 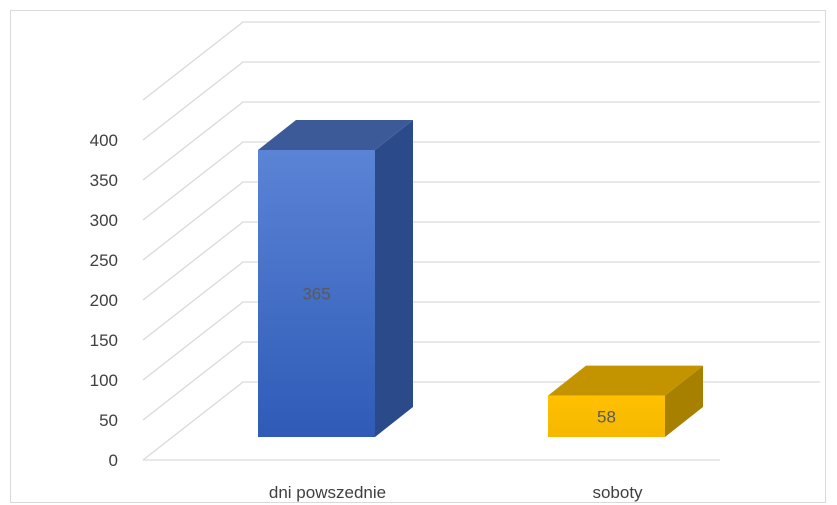 I want to click on y-tick-label: 250, so click(x=104, y=260).